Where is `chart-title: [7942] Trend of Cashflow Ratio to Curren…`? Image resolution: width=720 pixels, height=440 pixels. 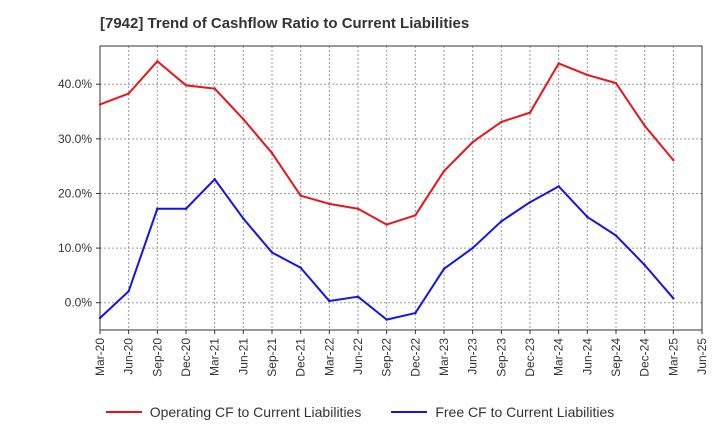 chart-title: [7942] Trend of Cashflow Ratio to Curren… is located at coordinates (285, 23).